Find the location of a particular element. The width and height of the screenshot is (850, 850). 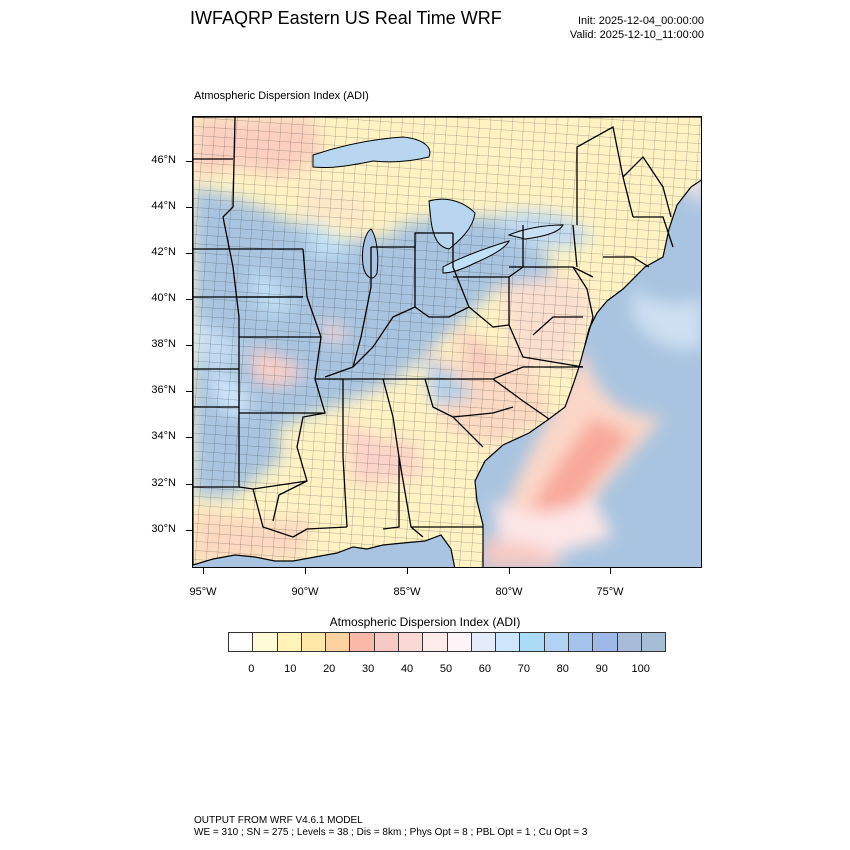

latitude-label: 30°N is located at coordinates (163, 529).